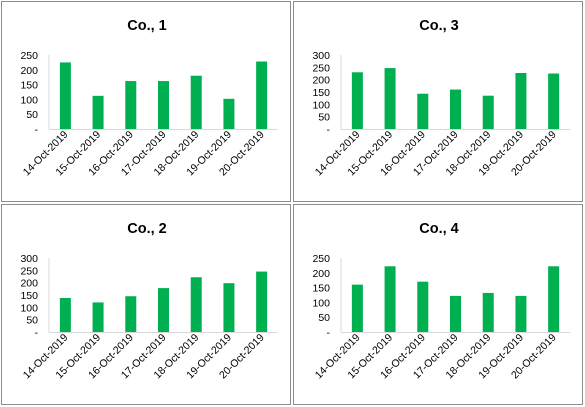  Describe the element at coordinates (438, 26) in the screenshot. I see `chart-title: Co., 3` at that location.